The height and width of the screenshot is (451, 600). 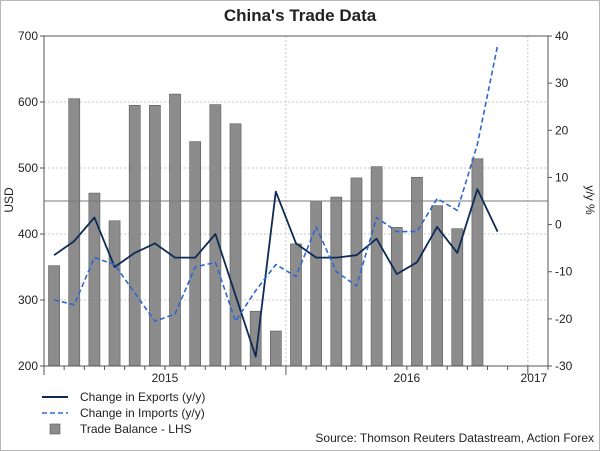 I want to click on tick-label-left: 300, so click(x=28, y=300).